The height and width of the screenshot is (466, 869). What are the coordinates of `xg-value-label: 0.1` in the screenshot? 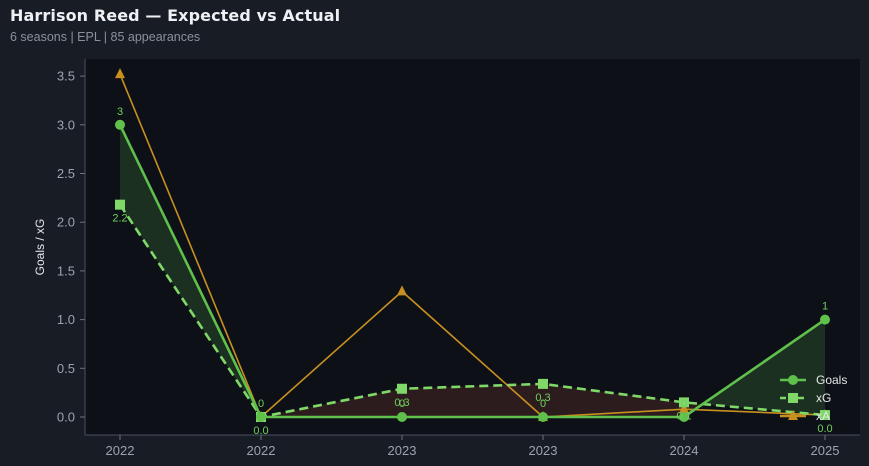 It's located at (683, 416).